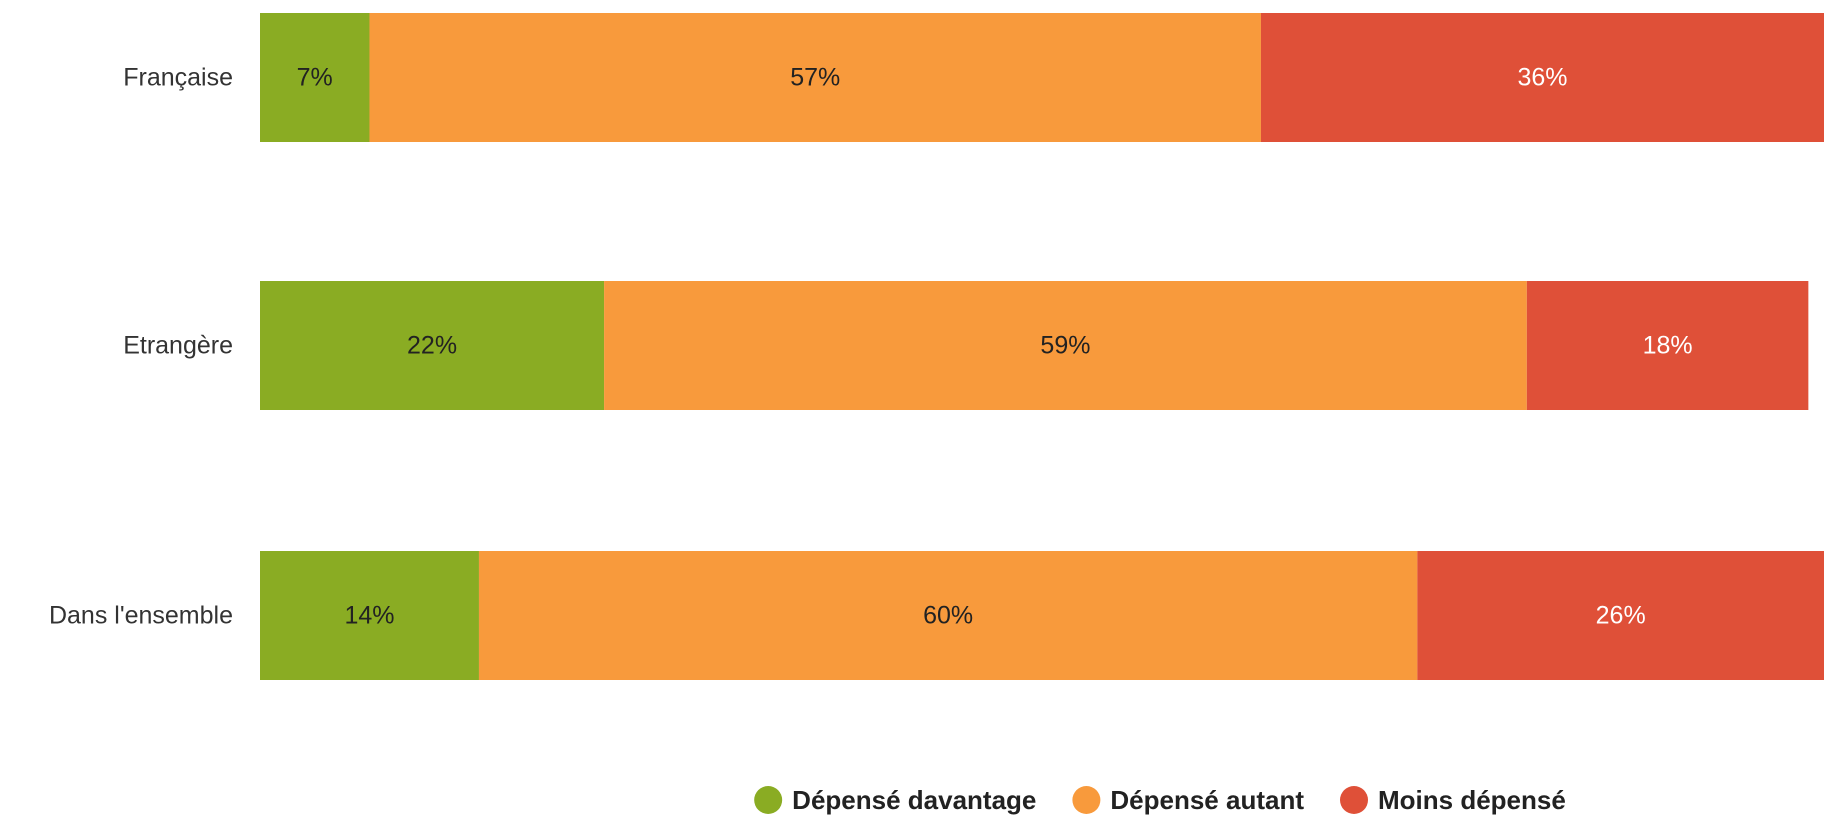 This screenshot has height=815, width=1824. What do you see at coordinates (1207, 800) in the screenshot?
I see `legend-label: Dépensé autant` at bounding box center [1207, 800].